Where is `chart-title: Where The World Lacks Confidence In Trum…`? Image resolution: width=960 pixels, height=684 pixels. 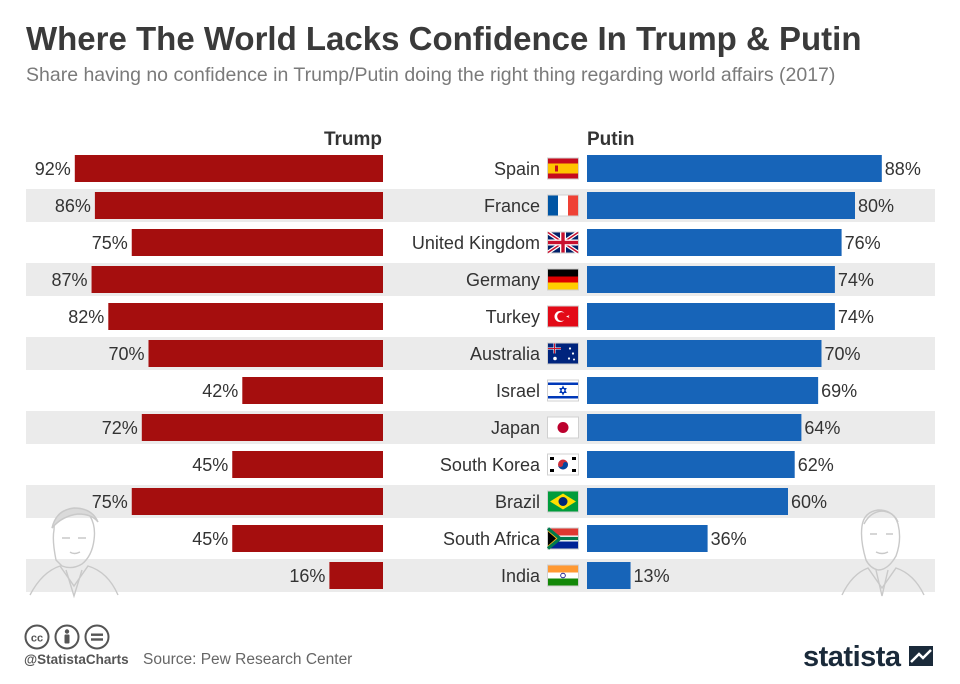
chart-title: Where The World Lacks Confidence In Trum… is located at coordinates (444, 38).